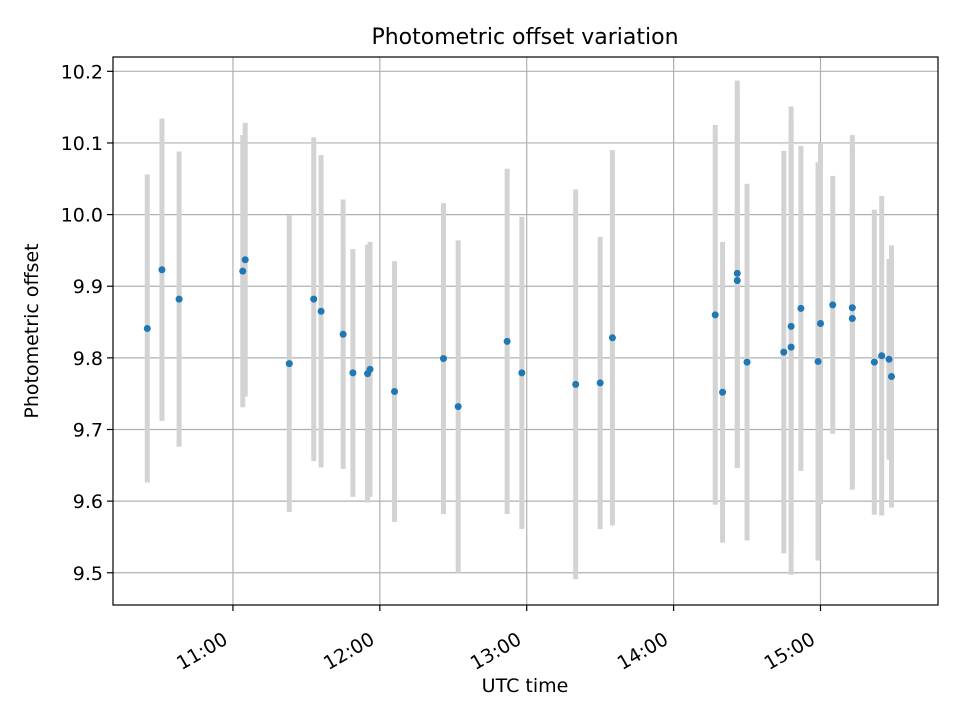 The height and width of the screenshot is (720, 960). What do you see at coordinates (82, 72) in the screenshot?
I see `y-tick-label: 10.2` at bounding box center [82, 72].